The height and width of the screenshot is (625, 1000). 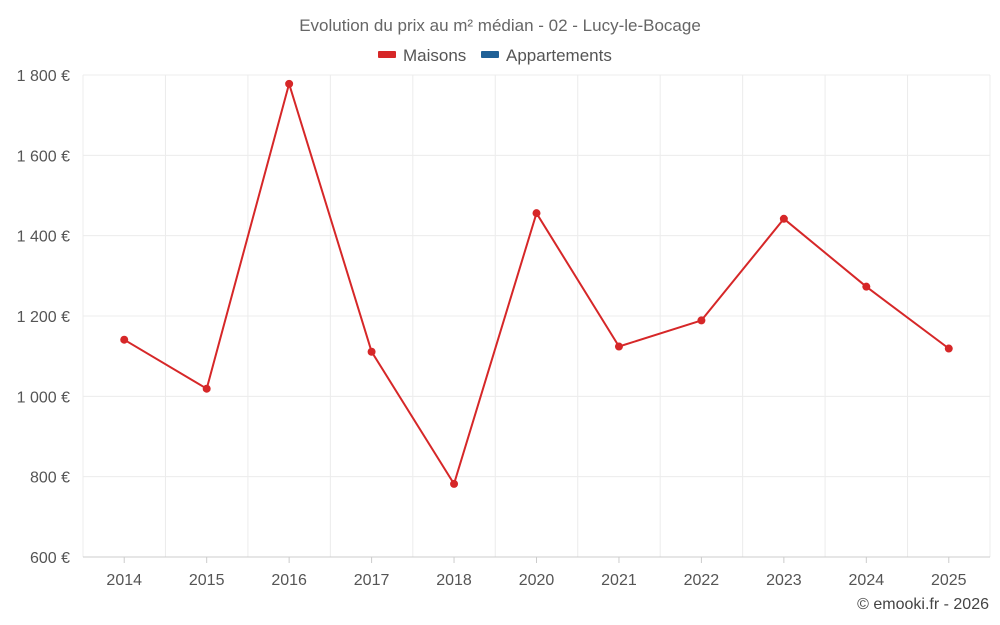 What do you see at coordinates (50, 558) in the screenshot?
I see `y-tick-label: 600 €` at bounding box center [50, 558].